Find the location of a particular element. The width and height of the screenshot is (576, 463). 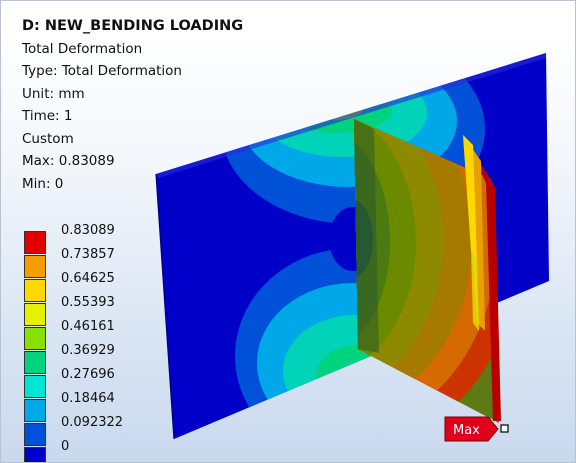

max-probe-label: Max is located at coordinates (466, 430).